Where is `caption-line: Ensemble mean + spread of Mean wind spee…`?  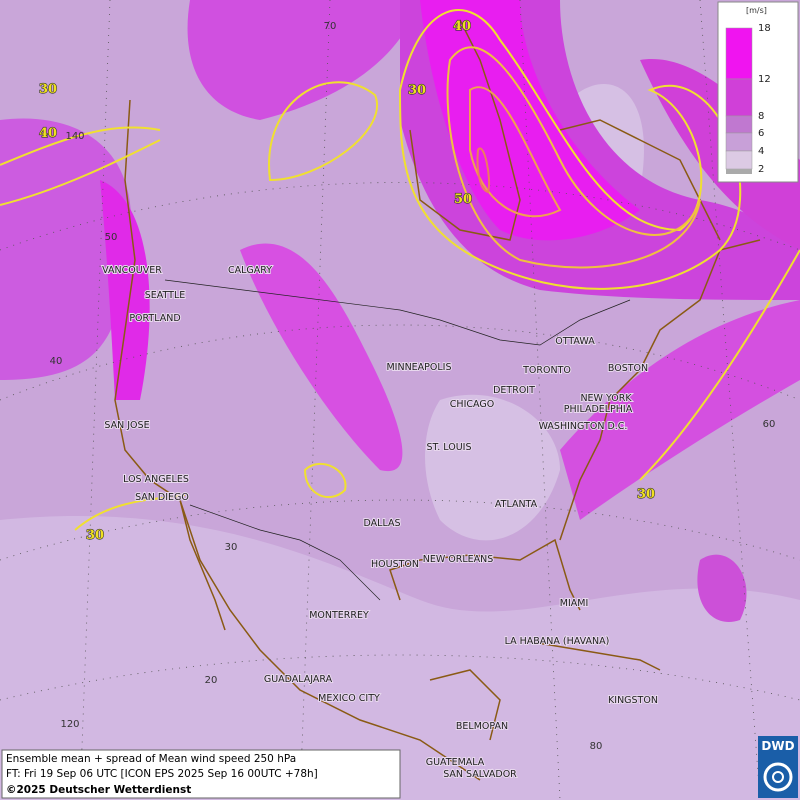 caption-line: Ensemble mean + spread of Mean wind spee… is located at coordinates (151, 759).